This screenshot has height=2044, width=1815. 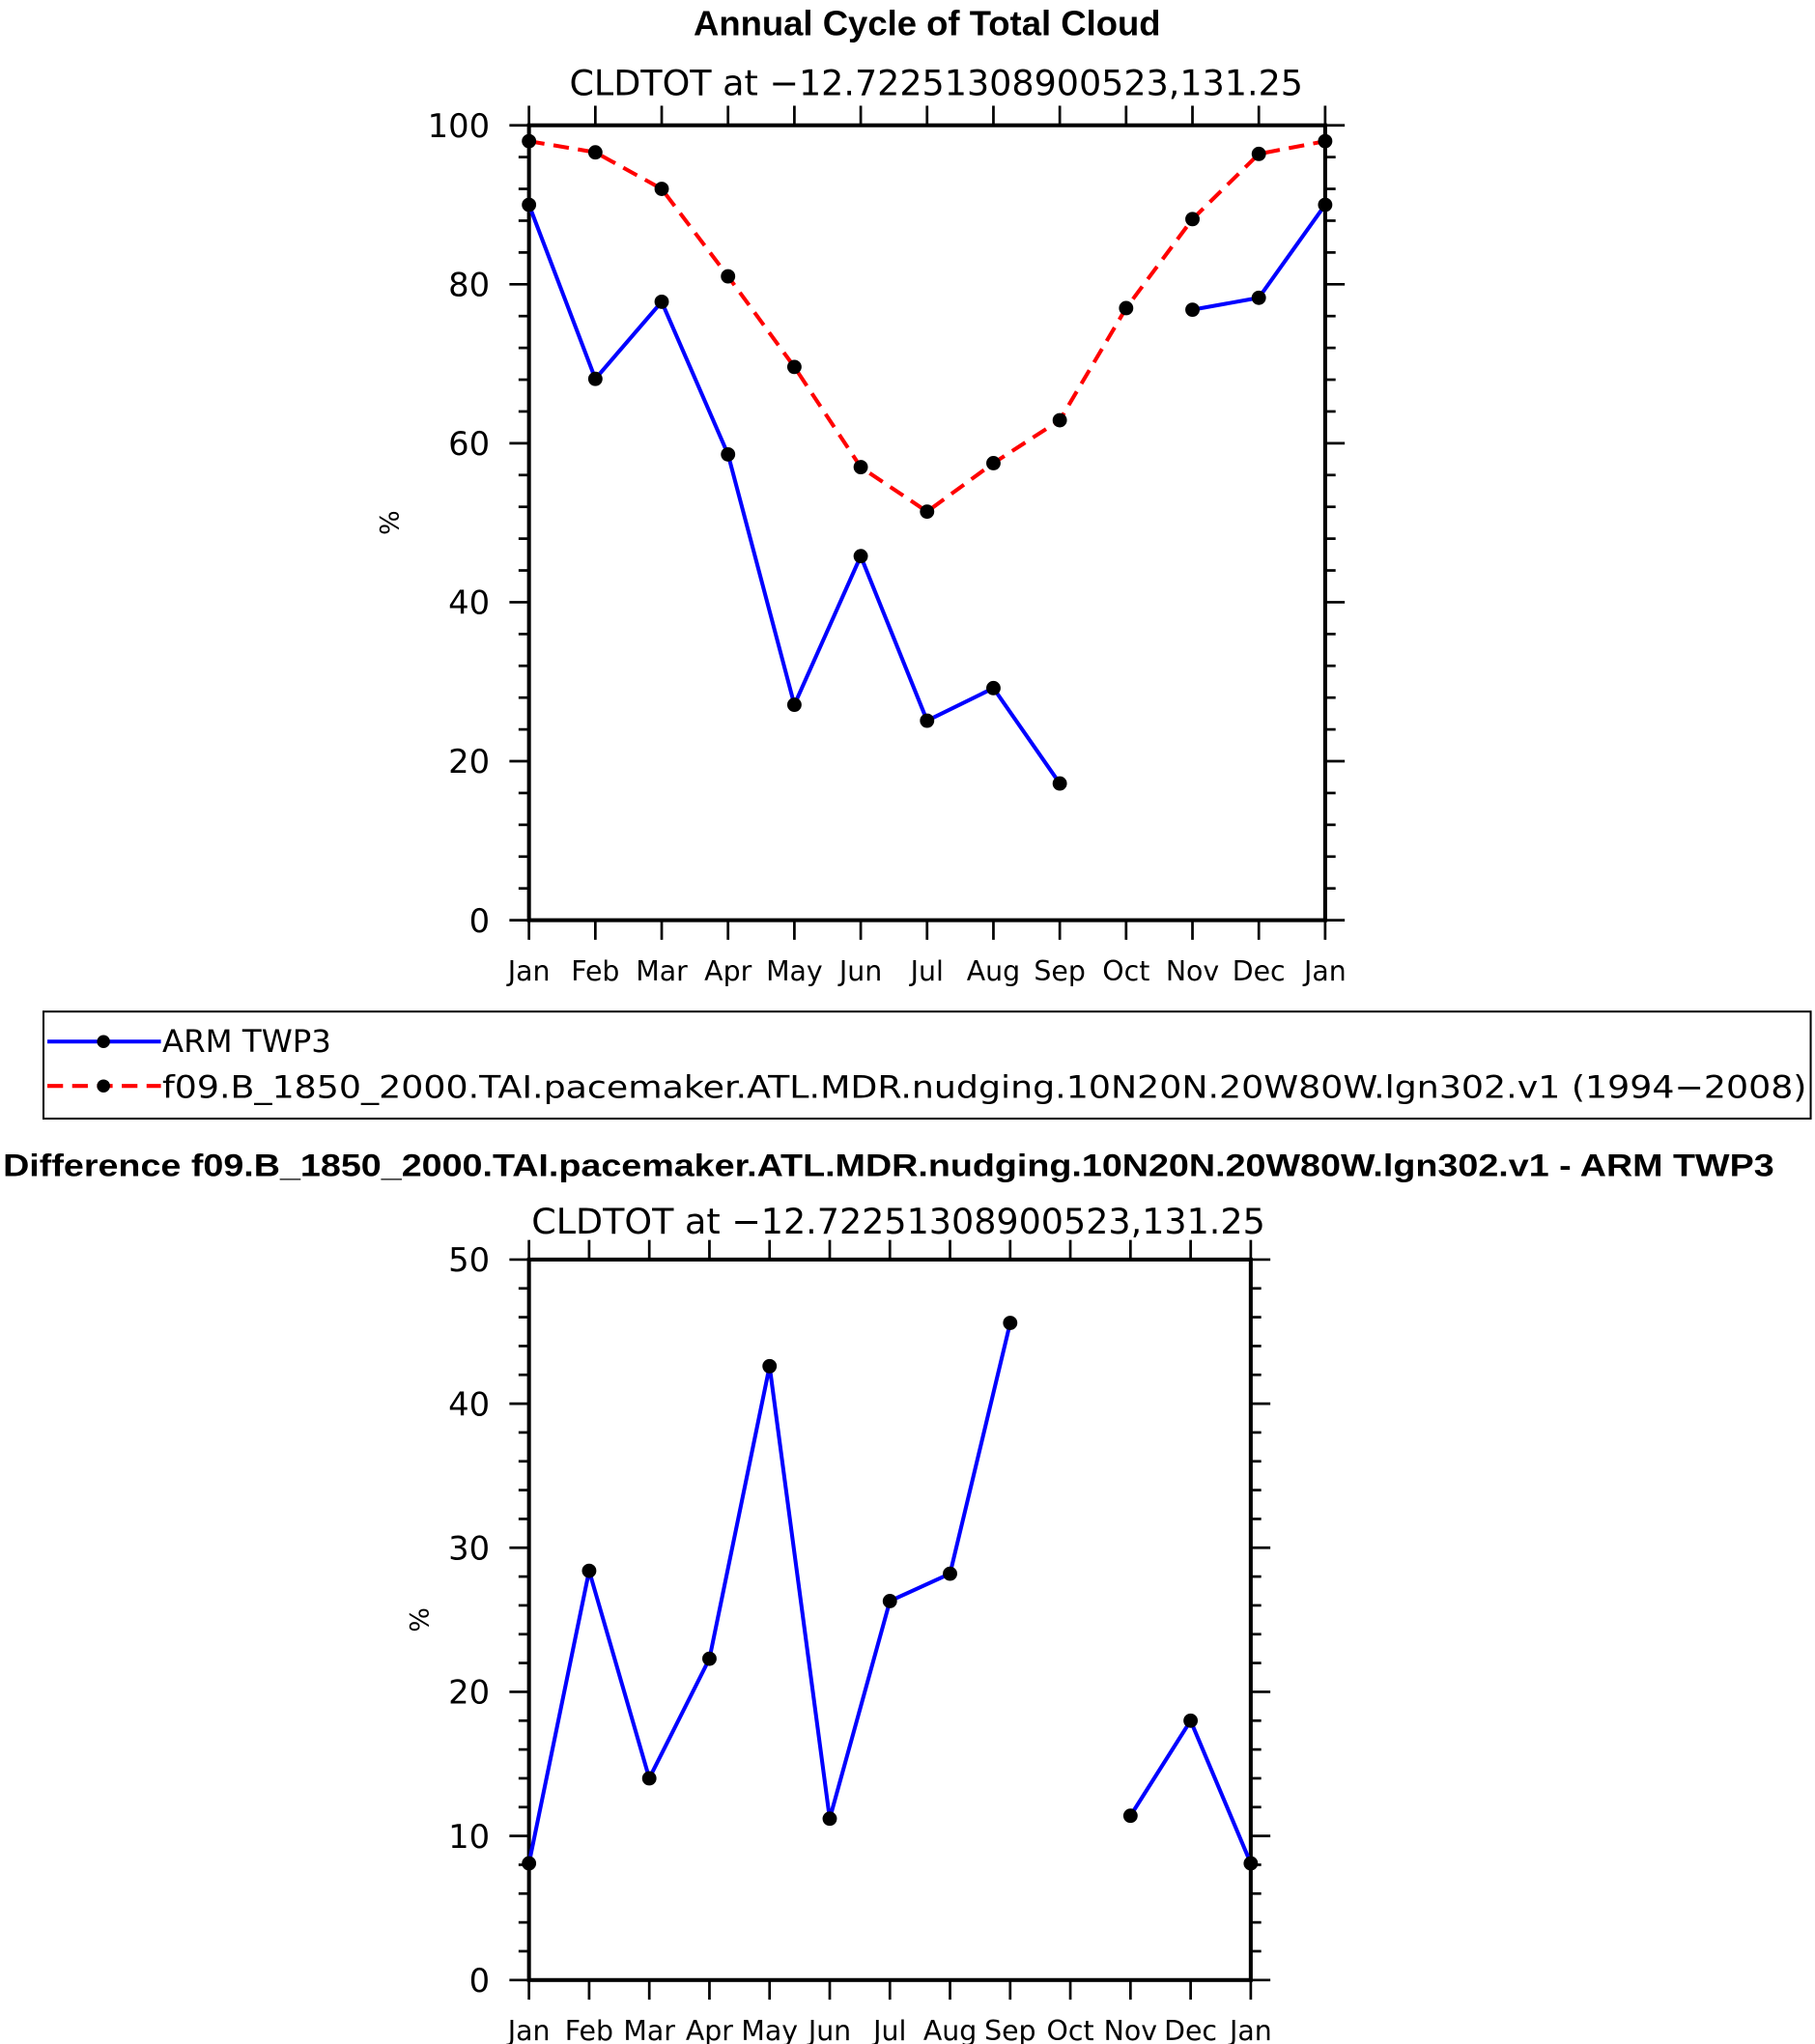 What do you see at coordinates (459, 126) in the screenshot?
I see `y-tick-label: 100` at bounding box center [459, 126].